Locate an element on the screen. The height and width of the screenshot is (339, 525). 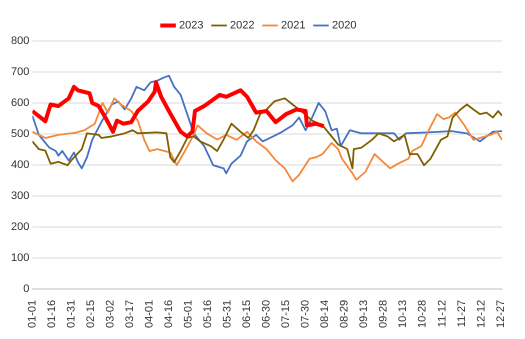
x-tick-label: 02-15 is located at coordinates (90, 314).